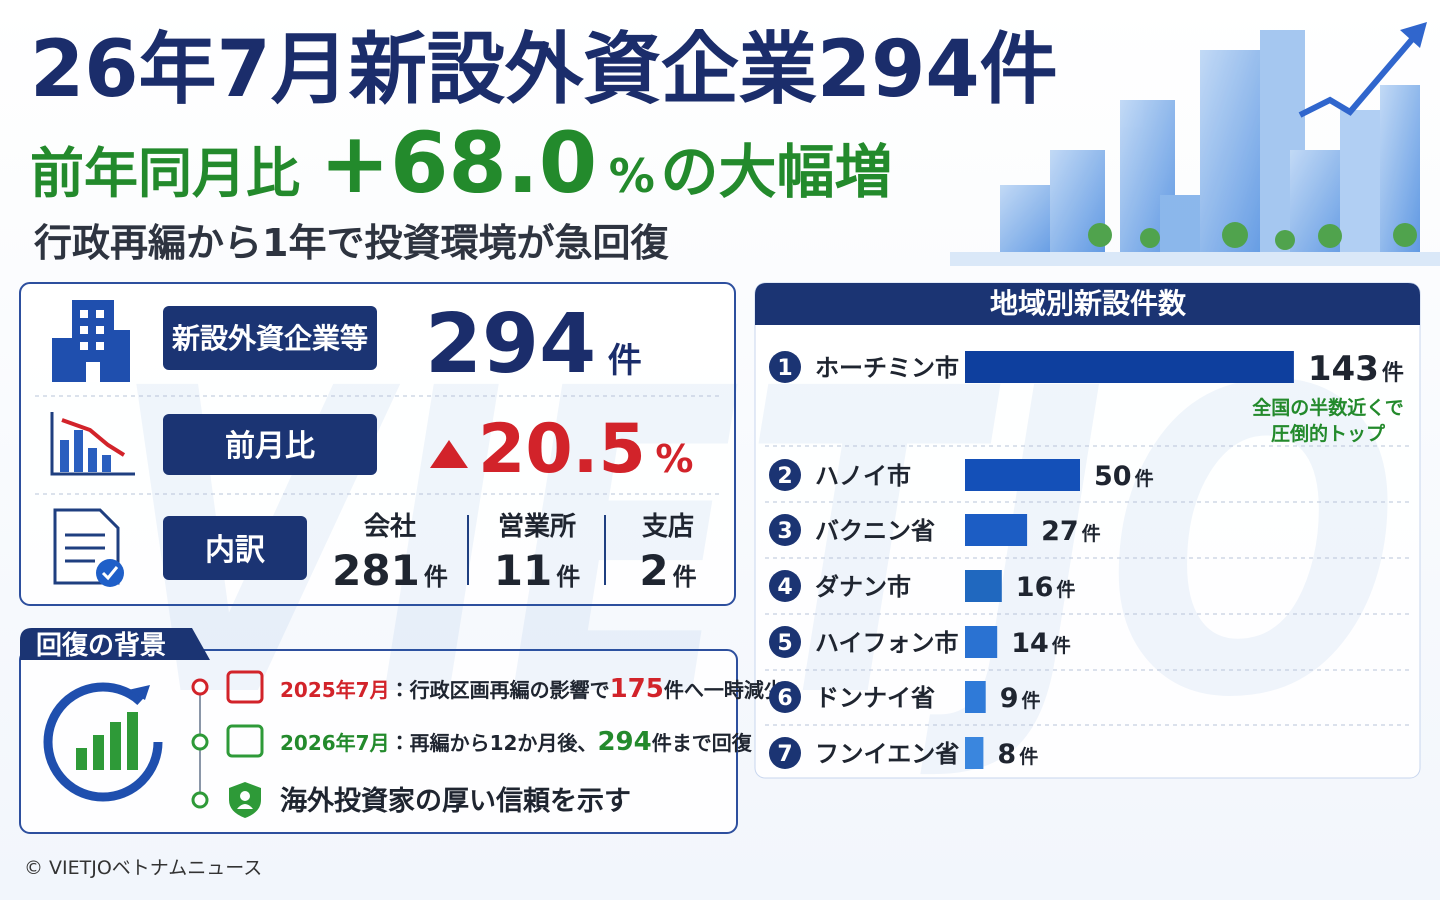 The width and height of the screenshot is (1440, 900). Describe the element at coordinates (143, 868) in the screenshot. I see `footer: © VIETJOベトナムニュース` at that location.